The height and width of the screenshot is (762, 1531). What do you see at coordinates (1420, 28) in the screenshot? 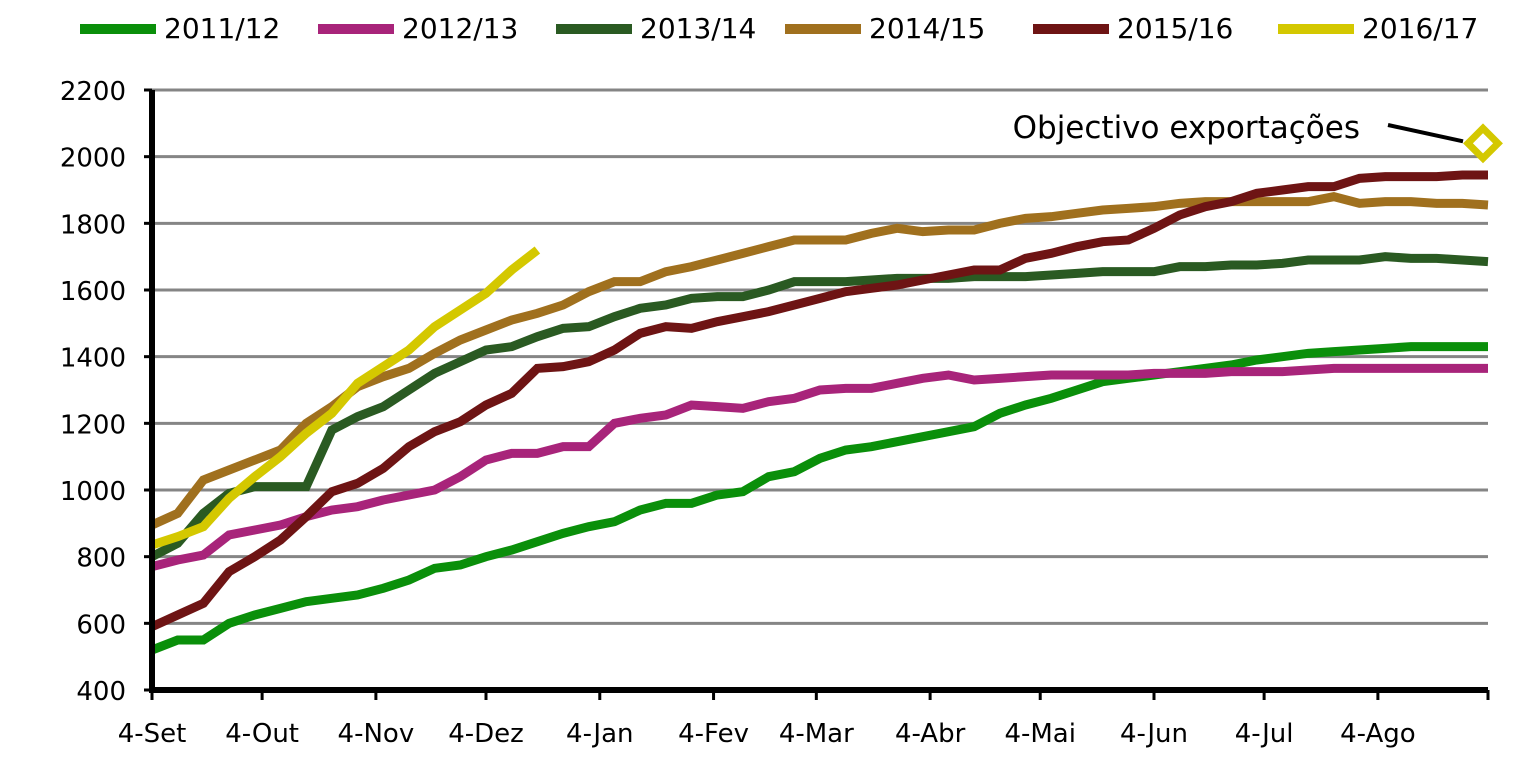
I see `legend-label: 2016/17` at bounding box center [1420, 28].